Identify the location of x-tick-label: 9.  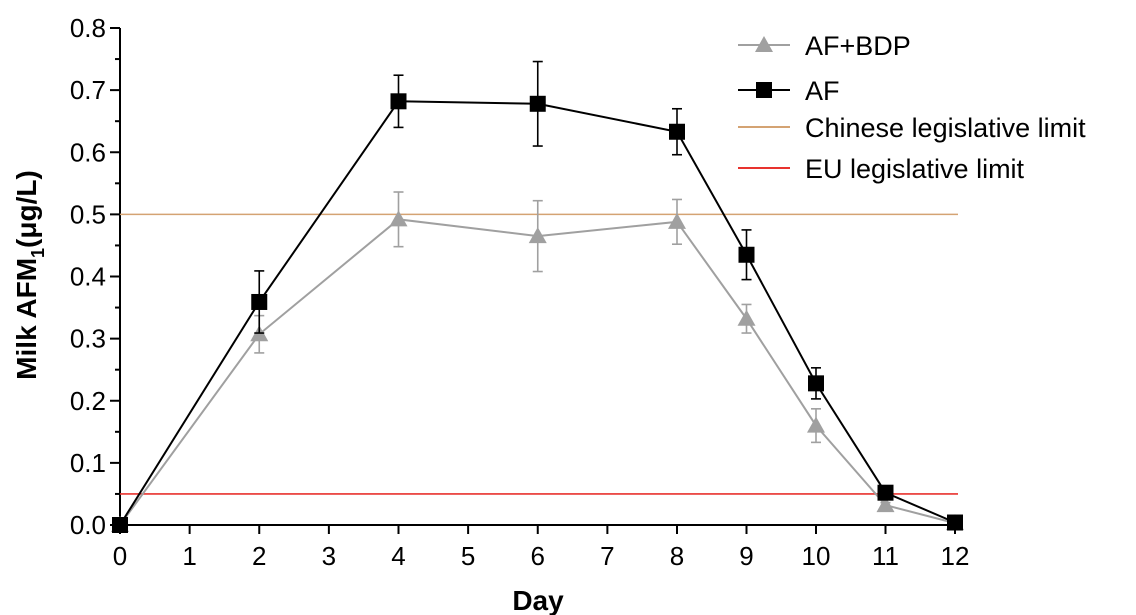
(746, 556).